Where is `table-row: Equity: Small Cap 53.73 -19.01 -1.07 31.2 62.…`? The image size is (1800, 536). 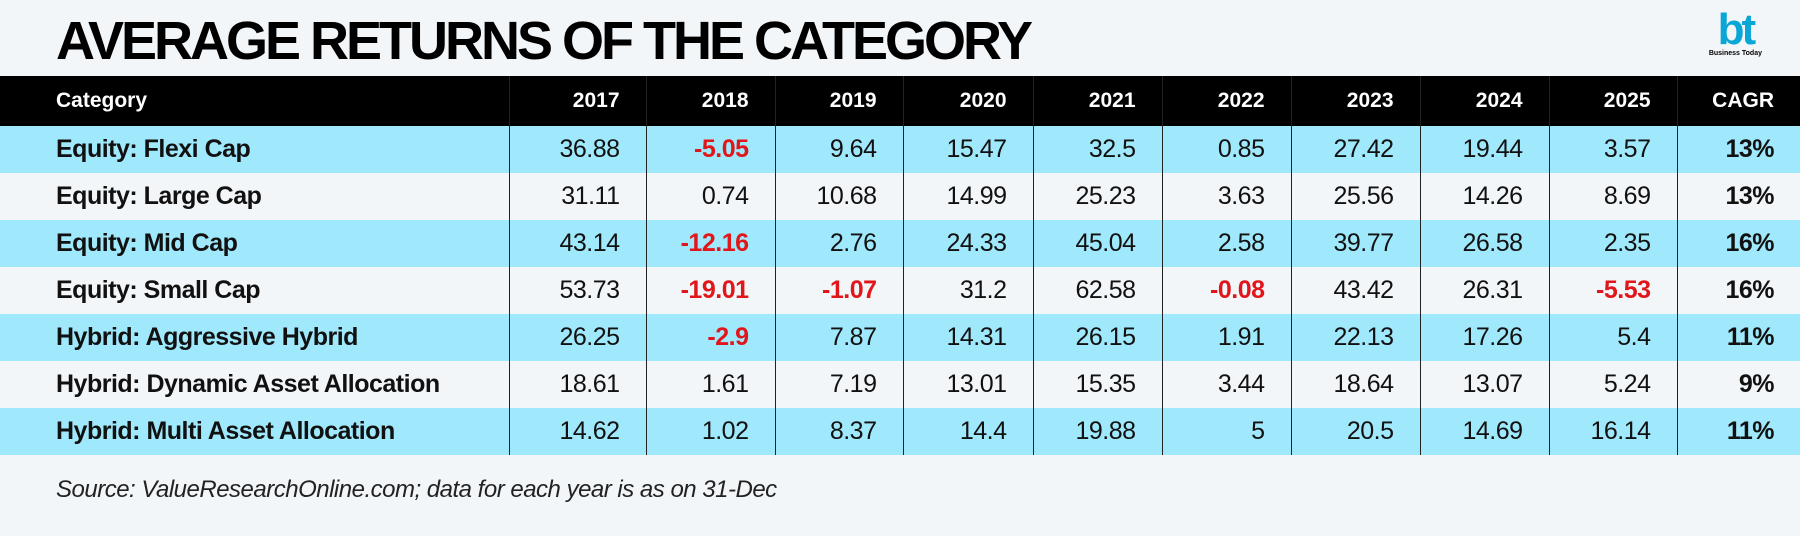 table-row: Equity: Small Cap 53.73 -19.01 -1.07 31.2 62.… is located at coordinates (900, 290).